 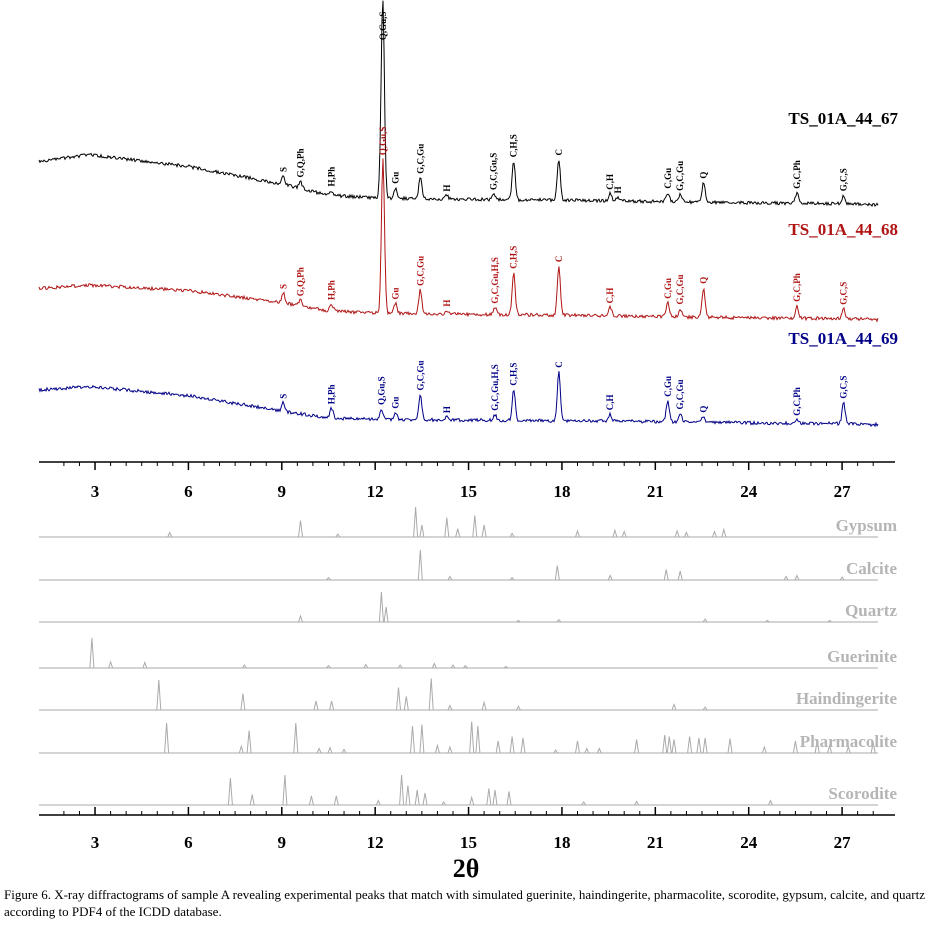 I want to click on series-name-TS_01A_44_67: TS_01A_44_67, so click(x=843, y=118).